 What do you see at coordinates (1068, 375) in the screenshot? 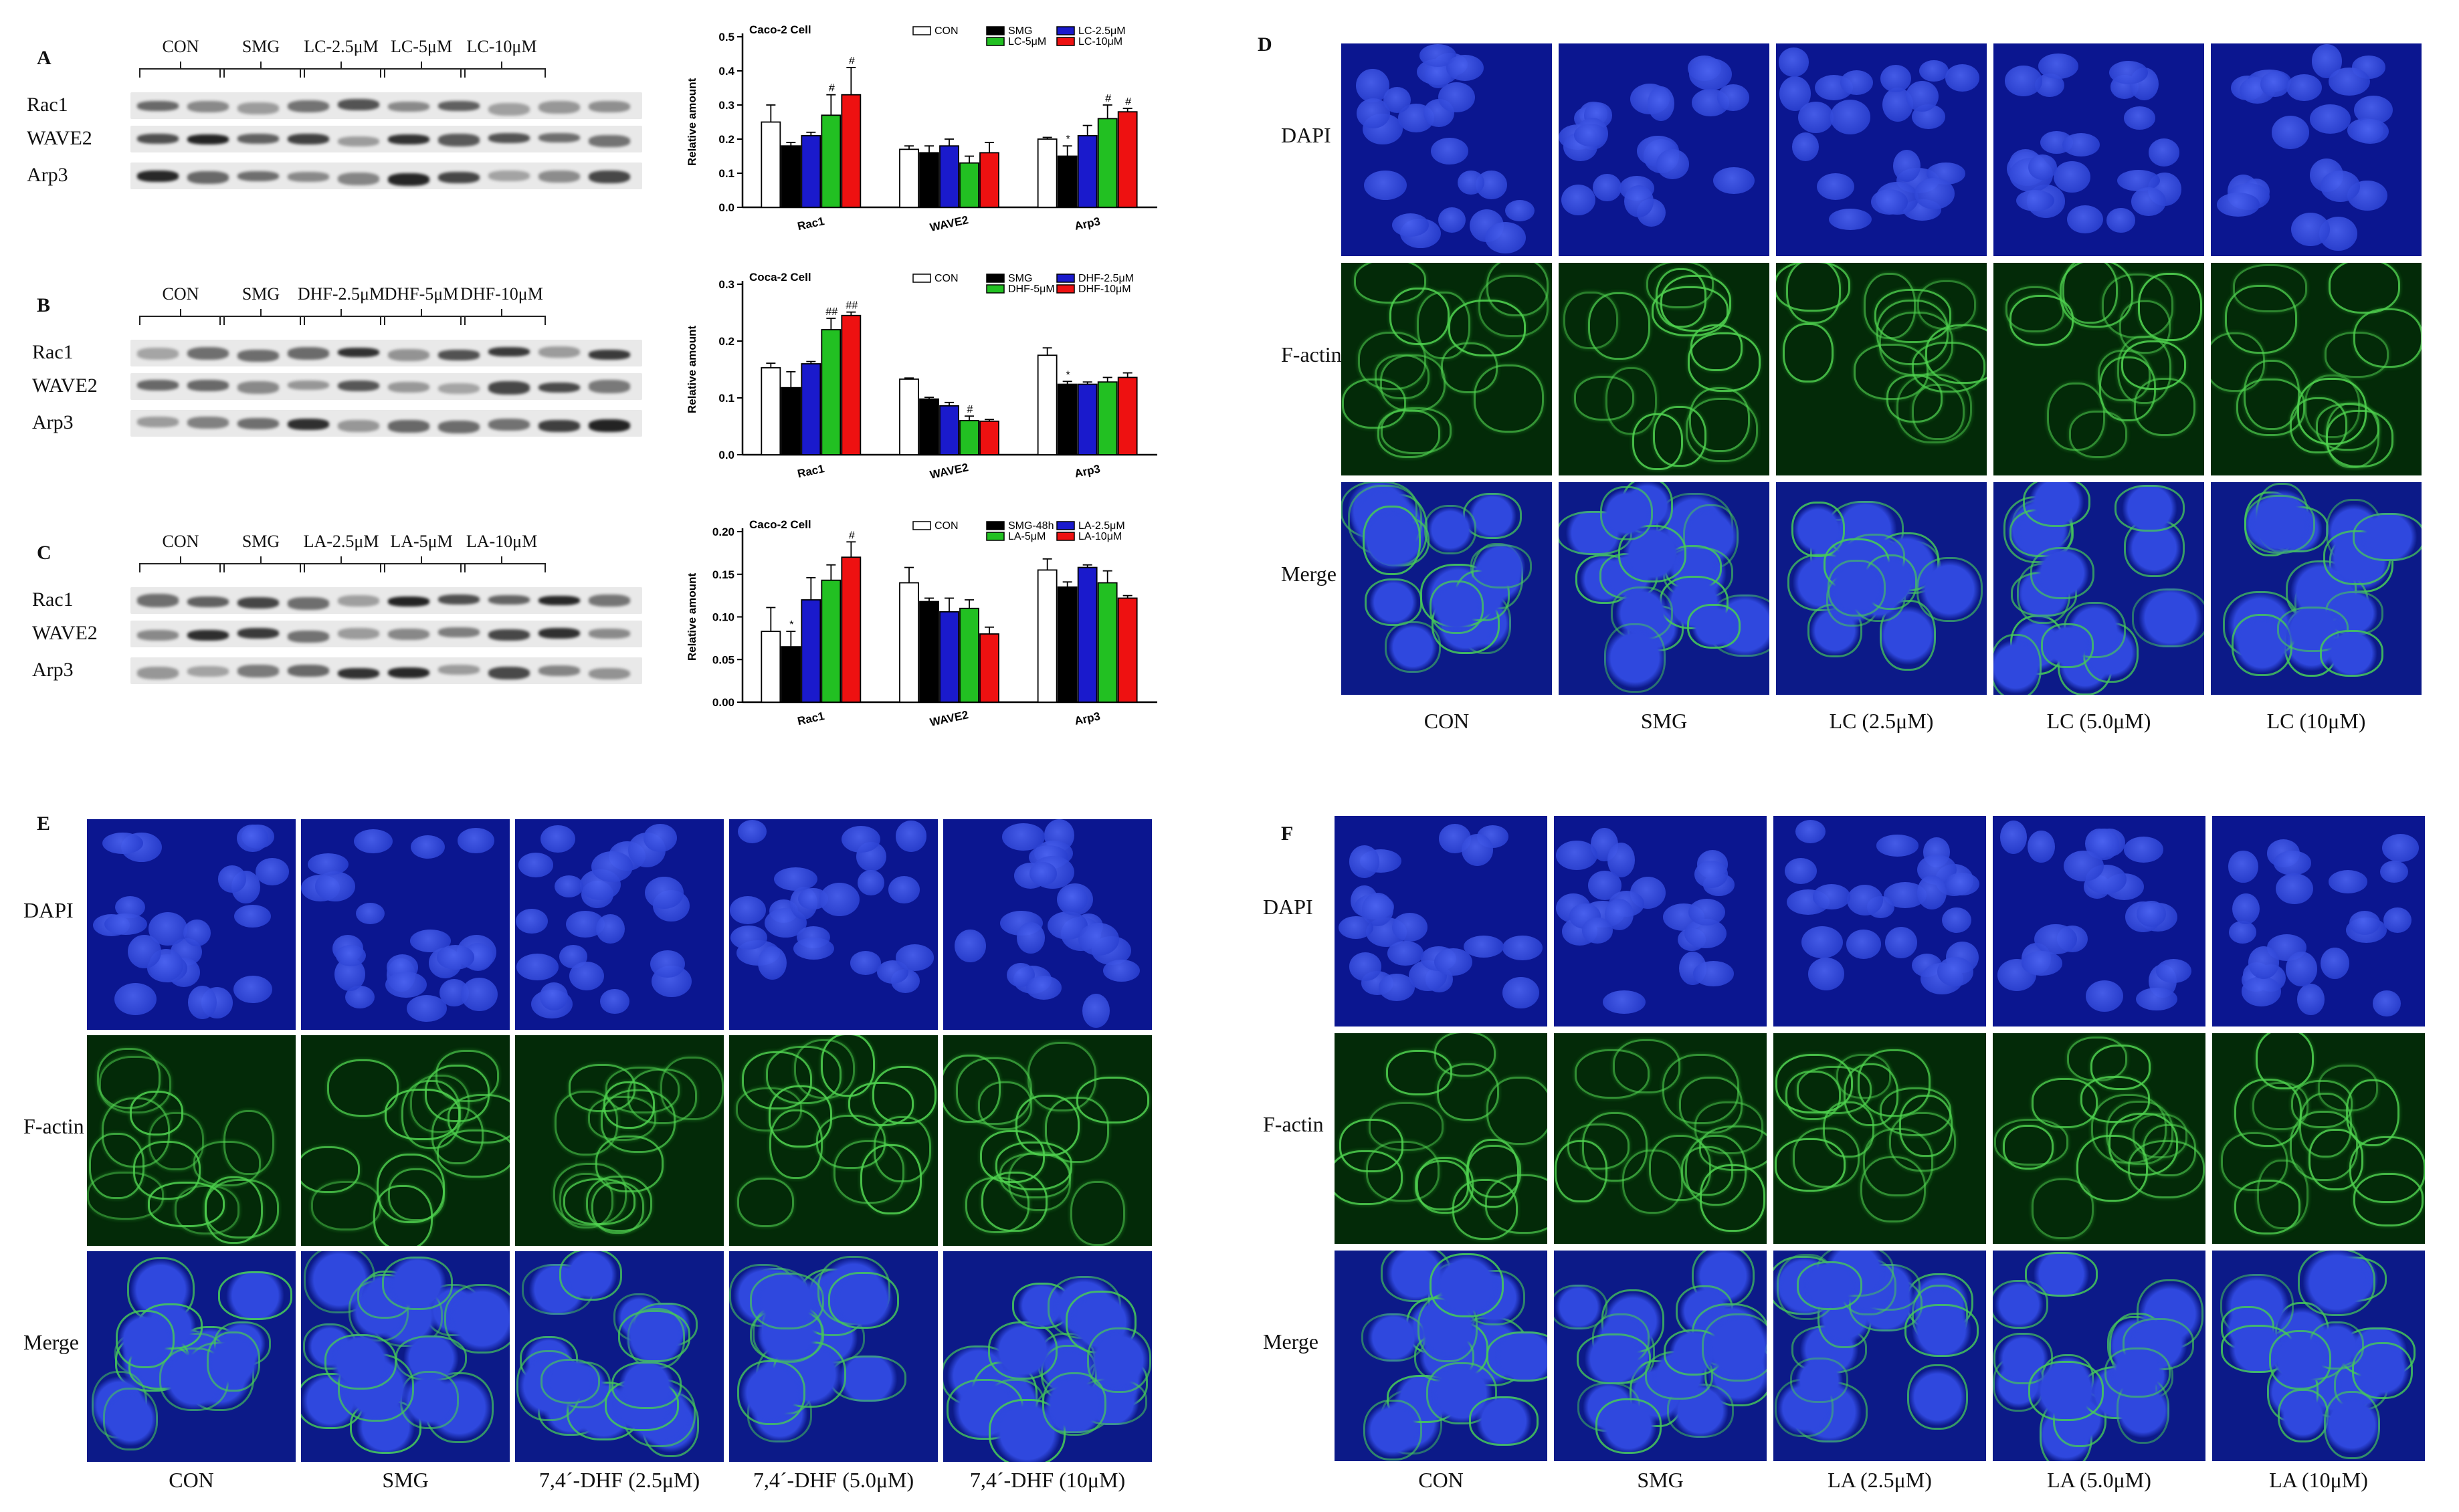
I see `significance-mark: *` at bounding box center [1068, 375].